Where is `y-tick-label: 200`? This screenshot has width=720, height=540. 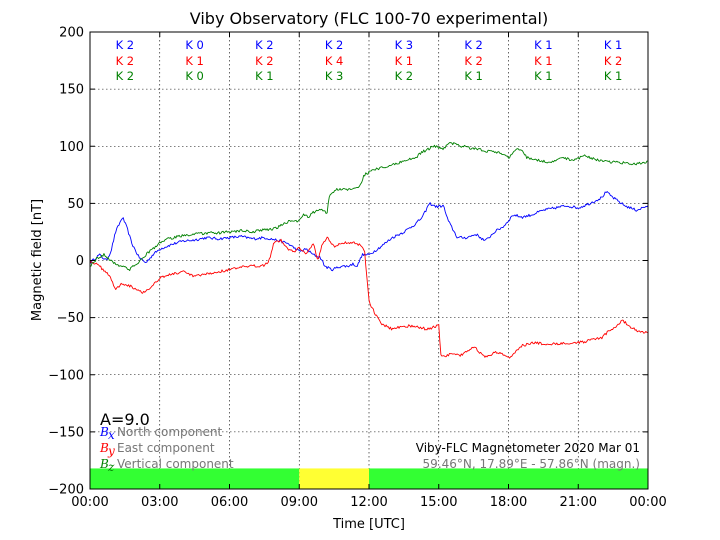
y-tick-label: 200 is located at coordinates (71, 33).